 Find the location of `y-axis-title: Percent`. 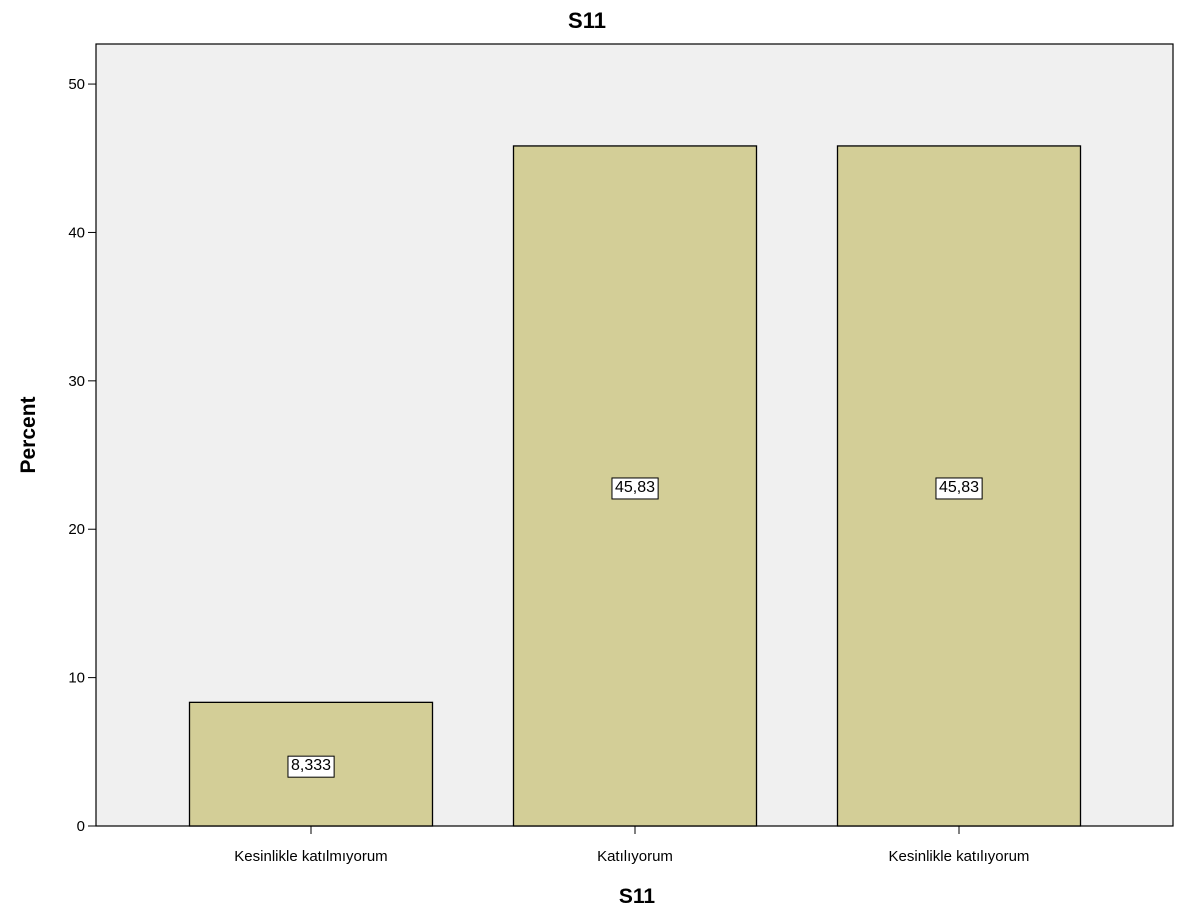

y-axis-title: Percent is located at coordinates (28, 434).